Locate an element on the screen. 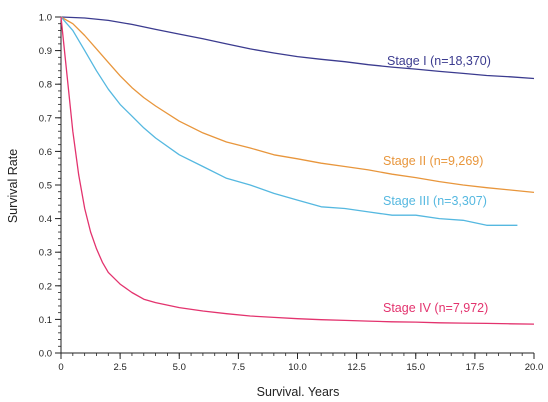 Image resolution: width=548 pixels, height=402 pixels. y-tick-label: 0.5 is located at coordinates (45, 186).